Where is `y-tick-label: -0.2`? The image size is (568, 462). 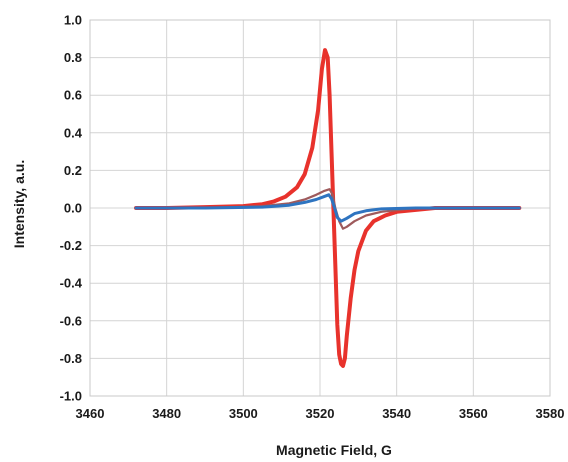 y-tick-label: -0.2 is located at coordinates (71, 245).